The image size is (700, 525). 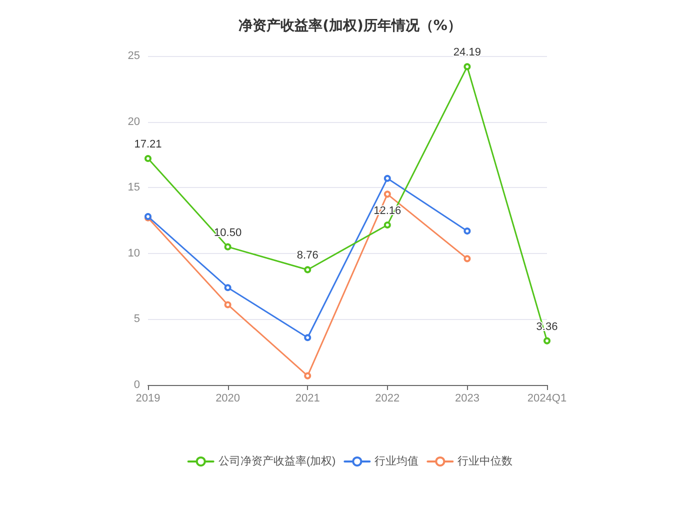 What do you see at coordinates (277, 461) in the screenshot?
I see `legend-label: 公司净资产收益率(加权)` at bounding box center [277, 461].